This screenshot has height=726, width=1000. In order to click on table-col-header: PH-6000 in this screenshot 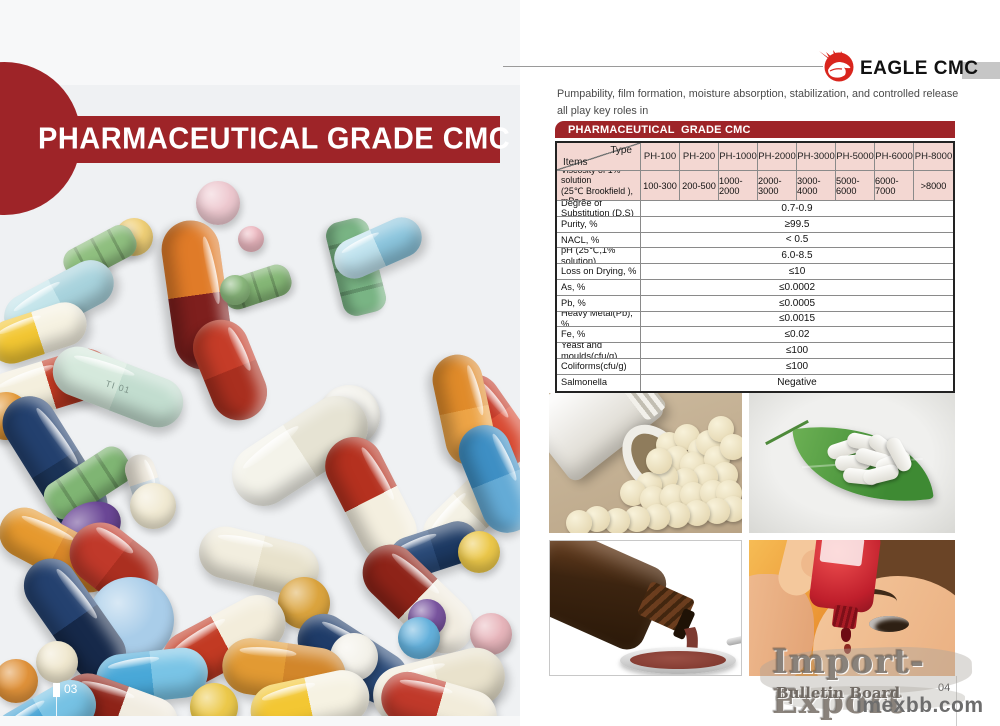, I will do `click(894, 157)`.